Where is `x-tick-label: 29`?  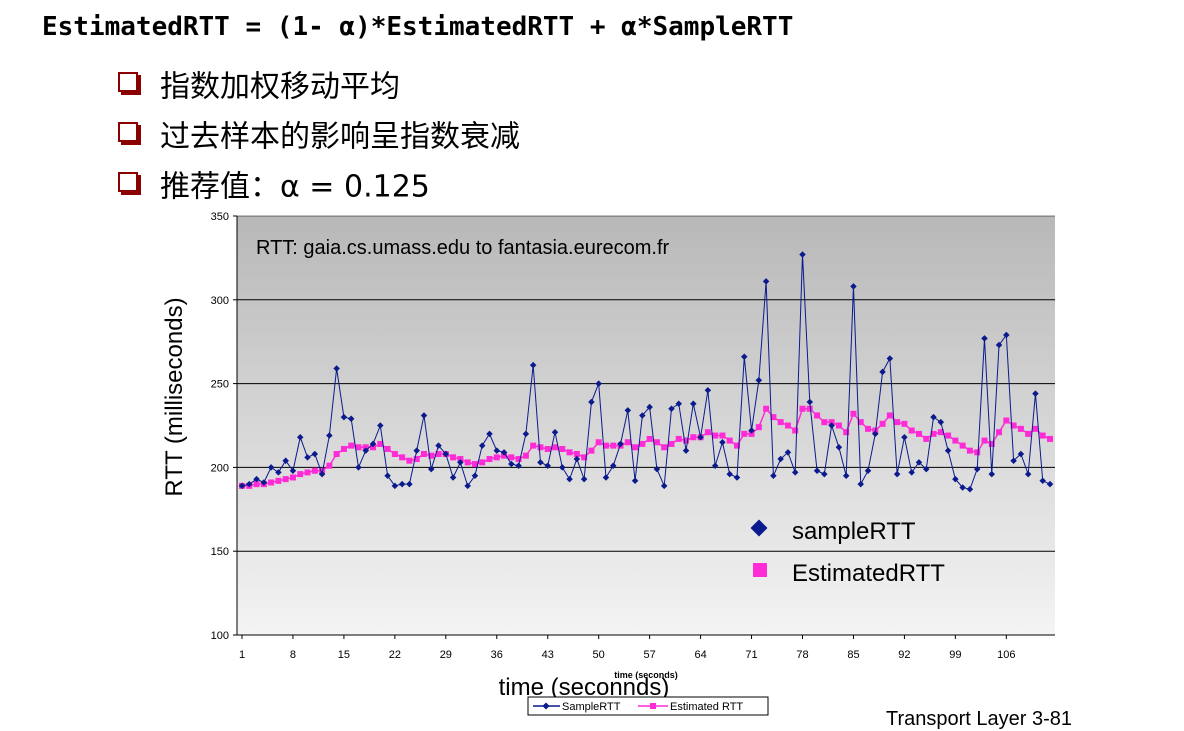 x-tick-label: 29 is located at coordinates (446, 655).